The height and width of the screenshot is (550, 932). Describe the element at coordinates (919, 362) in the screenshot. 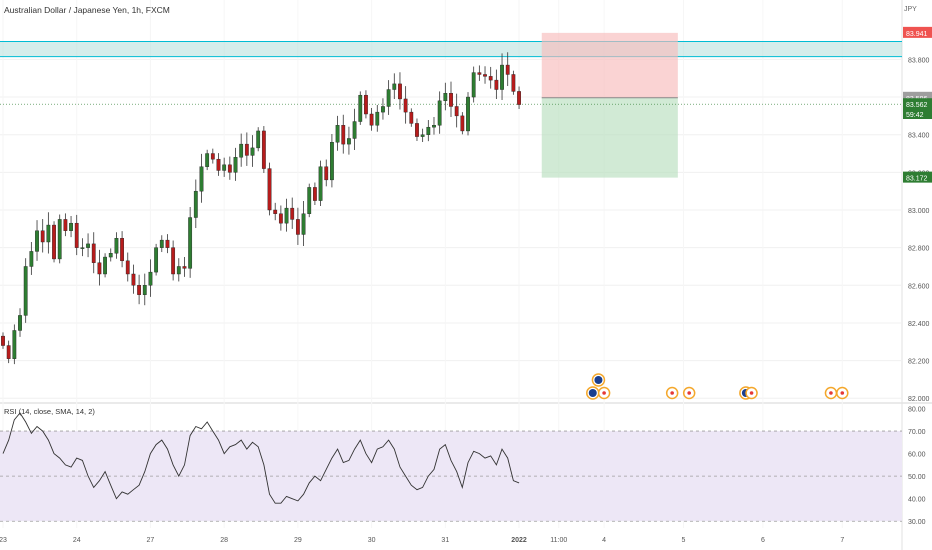

I see `price-tick-label: 82.200` at that location.